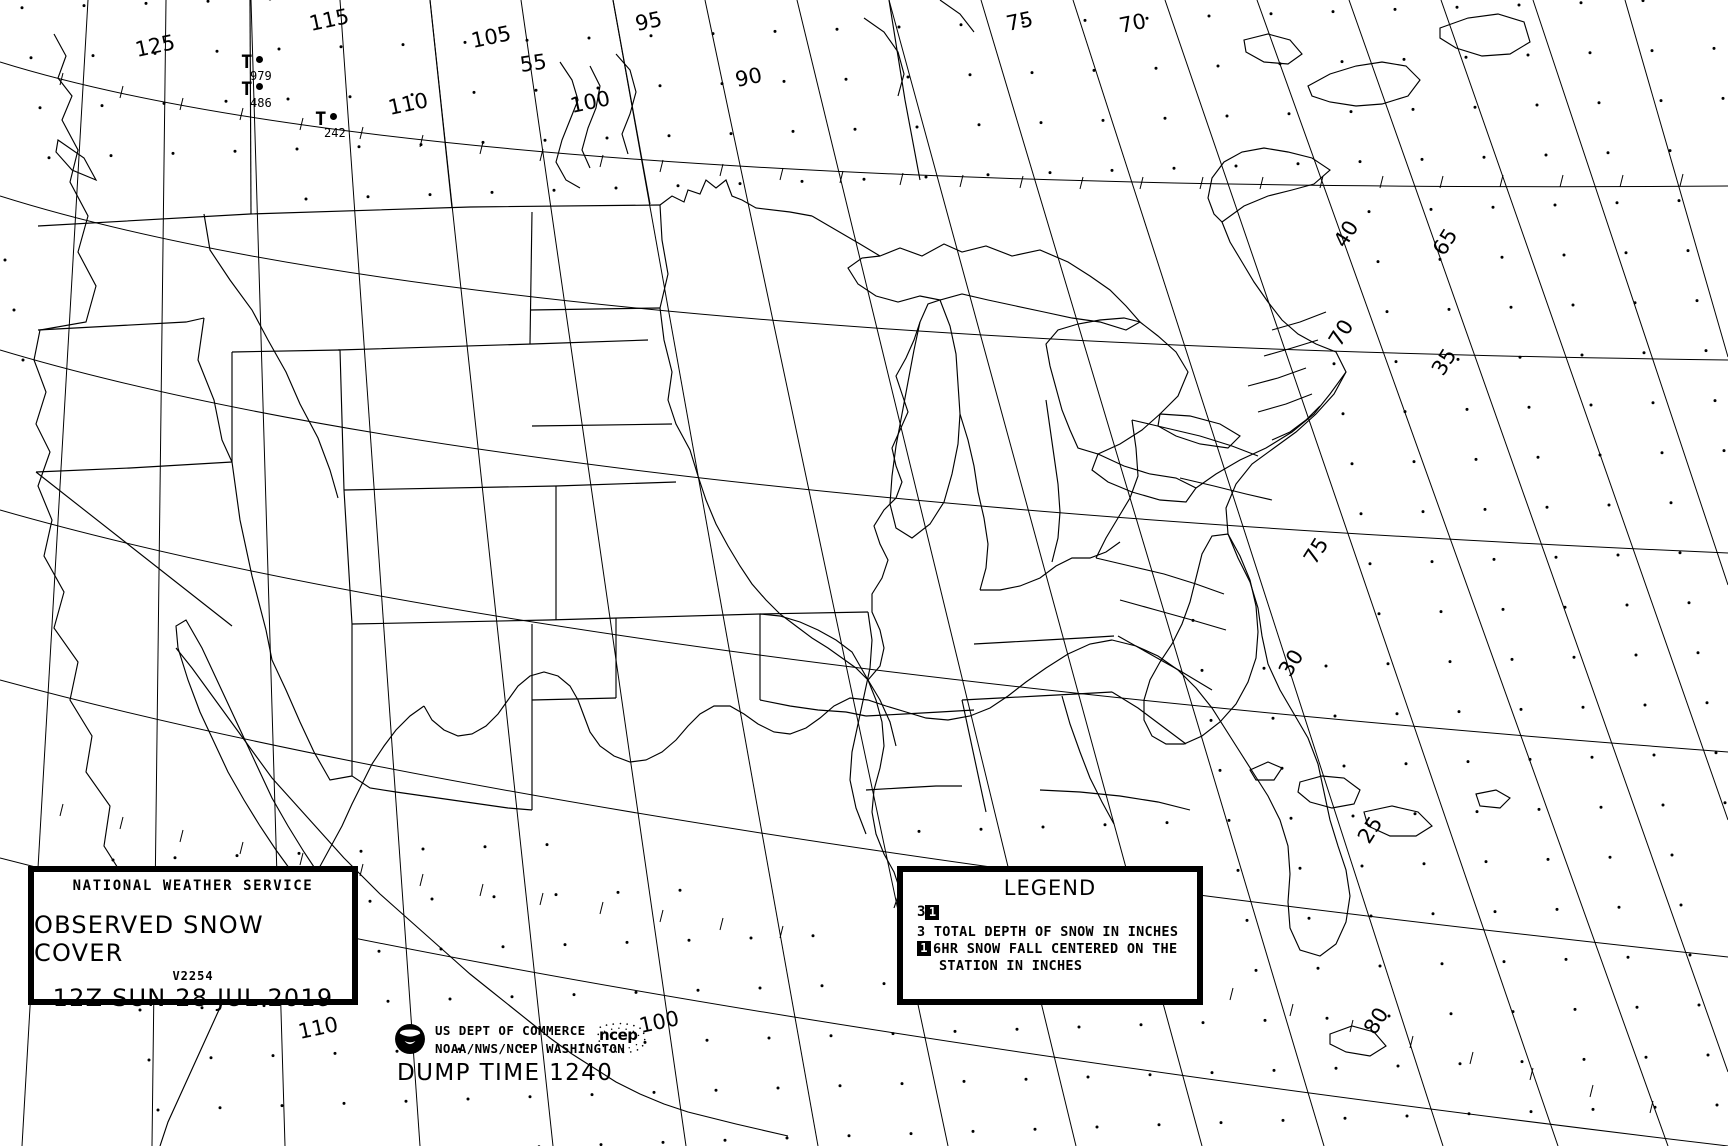  I want to click on station-observation: T 486, so click(256, 95).